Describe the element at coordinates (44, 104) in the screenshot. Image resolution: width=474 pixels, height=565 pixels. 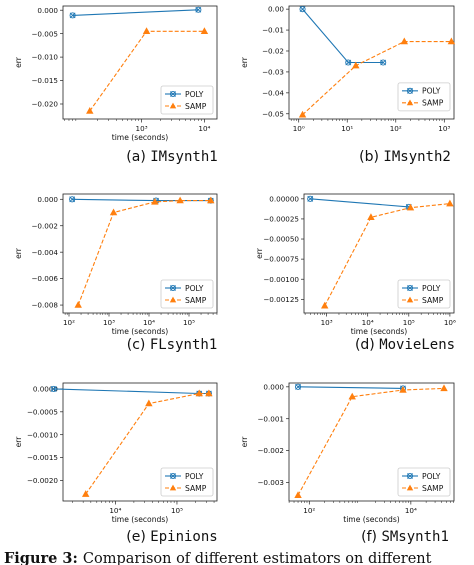
I see `y-tick-label: −0.020` at that location.